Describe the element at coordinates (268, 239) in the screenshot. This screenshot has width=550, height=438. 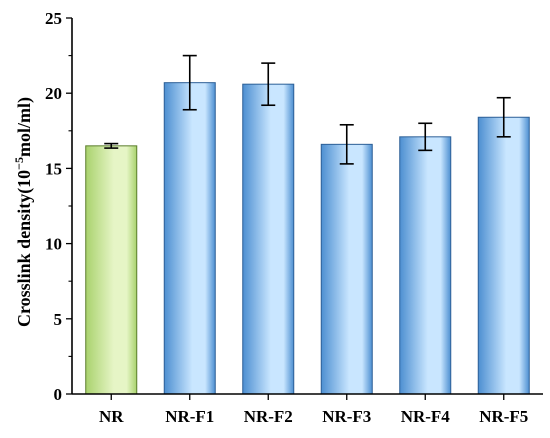
I see `bar-nr-f2` at that location.